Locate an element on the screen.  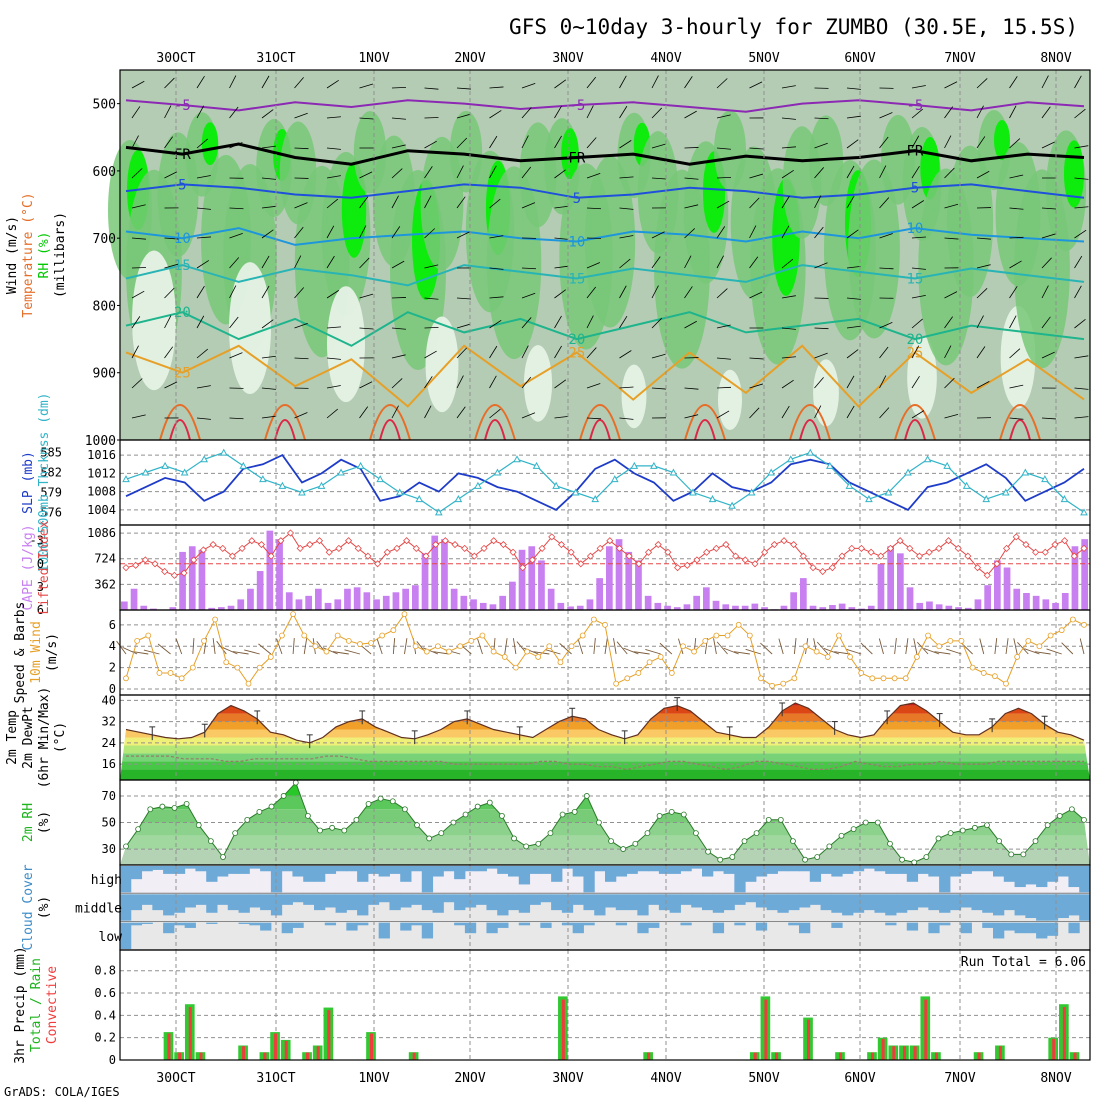
cloud-row-label: low is located at coordinates (111, 937).